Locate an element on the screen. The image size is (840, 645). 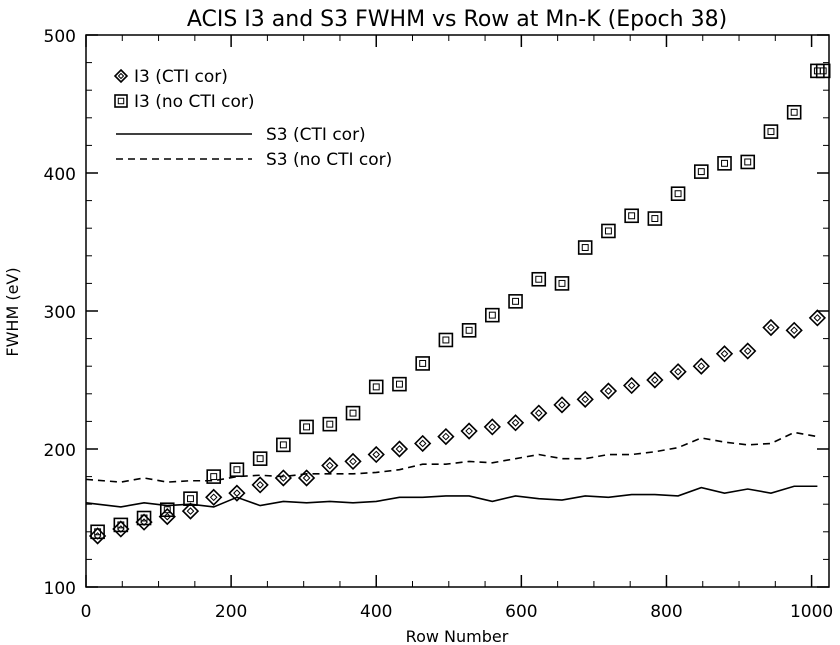
legend-square-icon is located at coordinates (121, 101).